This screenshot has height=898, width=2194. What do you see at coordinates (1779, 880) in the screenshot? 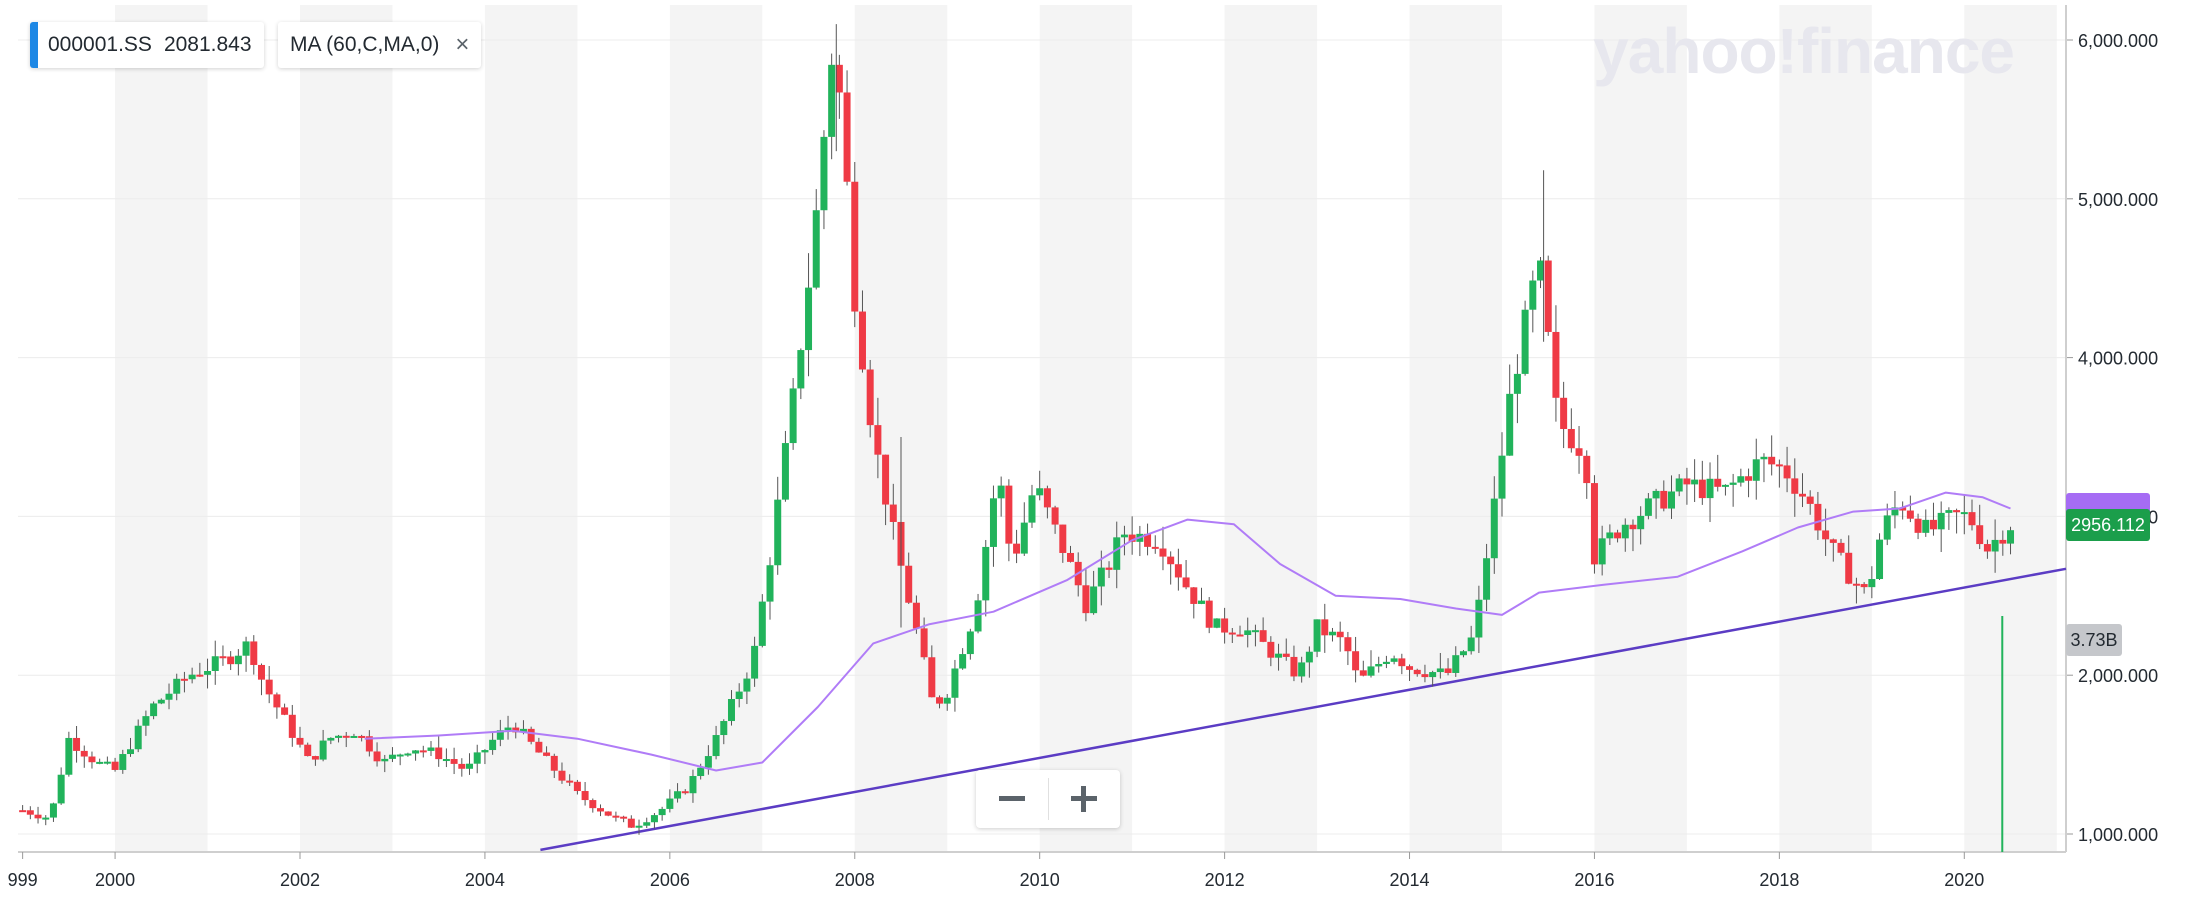
I see `x-tick-label: 2018` at bounding box center [1779, 880].